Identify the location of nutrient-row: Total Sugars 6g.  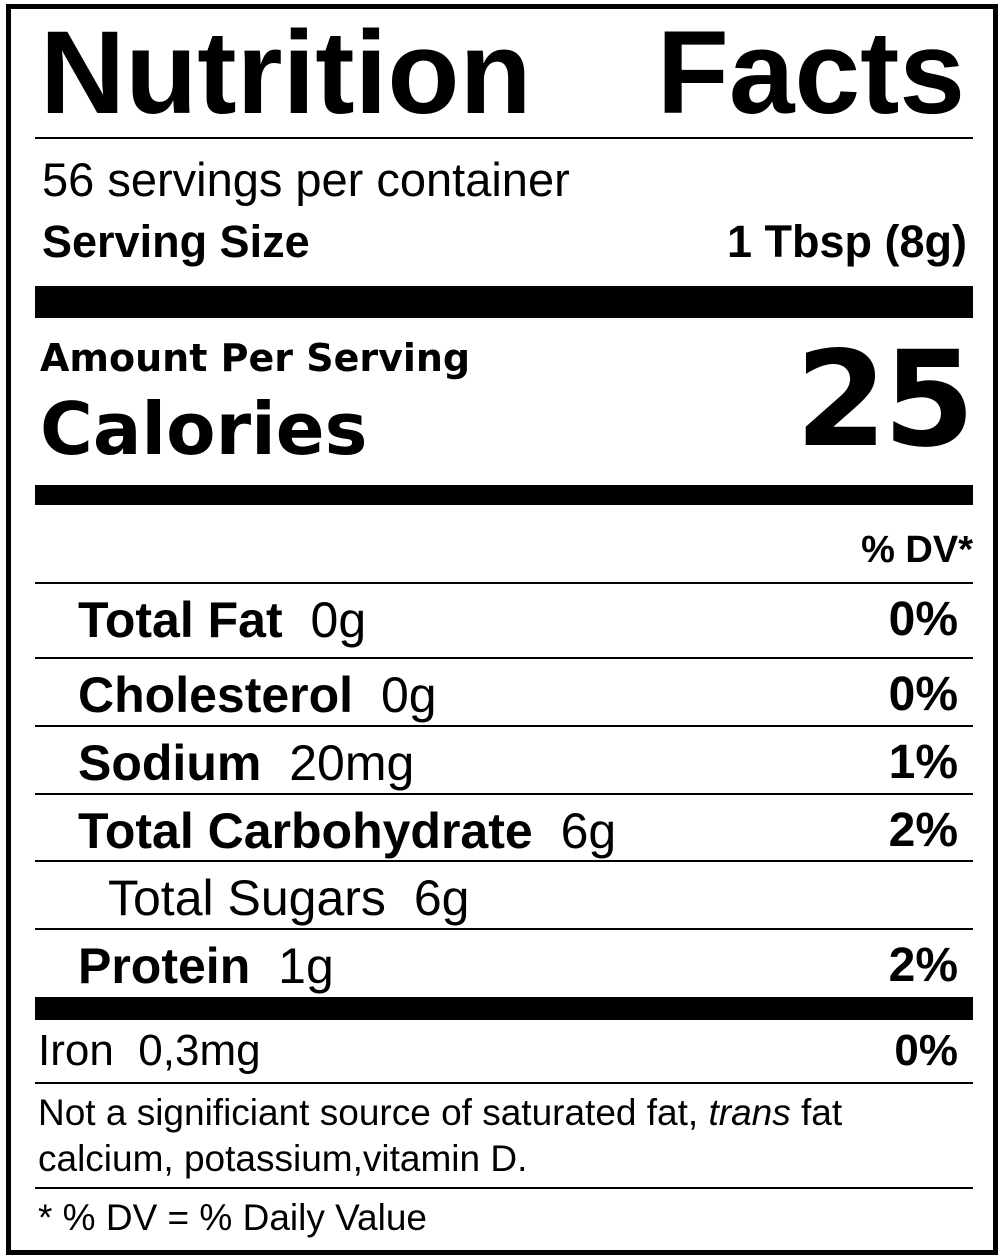
(504, 895).